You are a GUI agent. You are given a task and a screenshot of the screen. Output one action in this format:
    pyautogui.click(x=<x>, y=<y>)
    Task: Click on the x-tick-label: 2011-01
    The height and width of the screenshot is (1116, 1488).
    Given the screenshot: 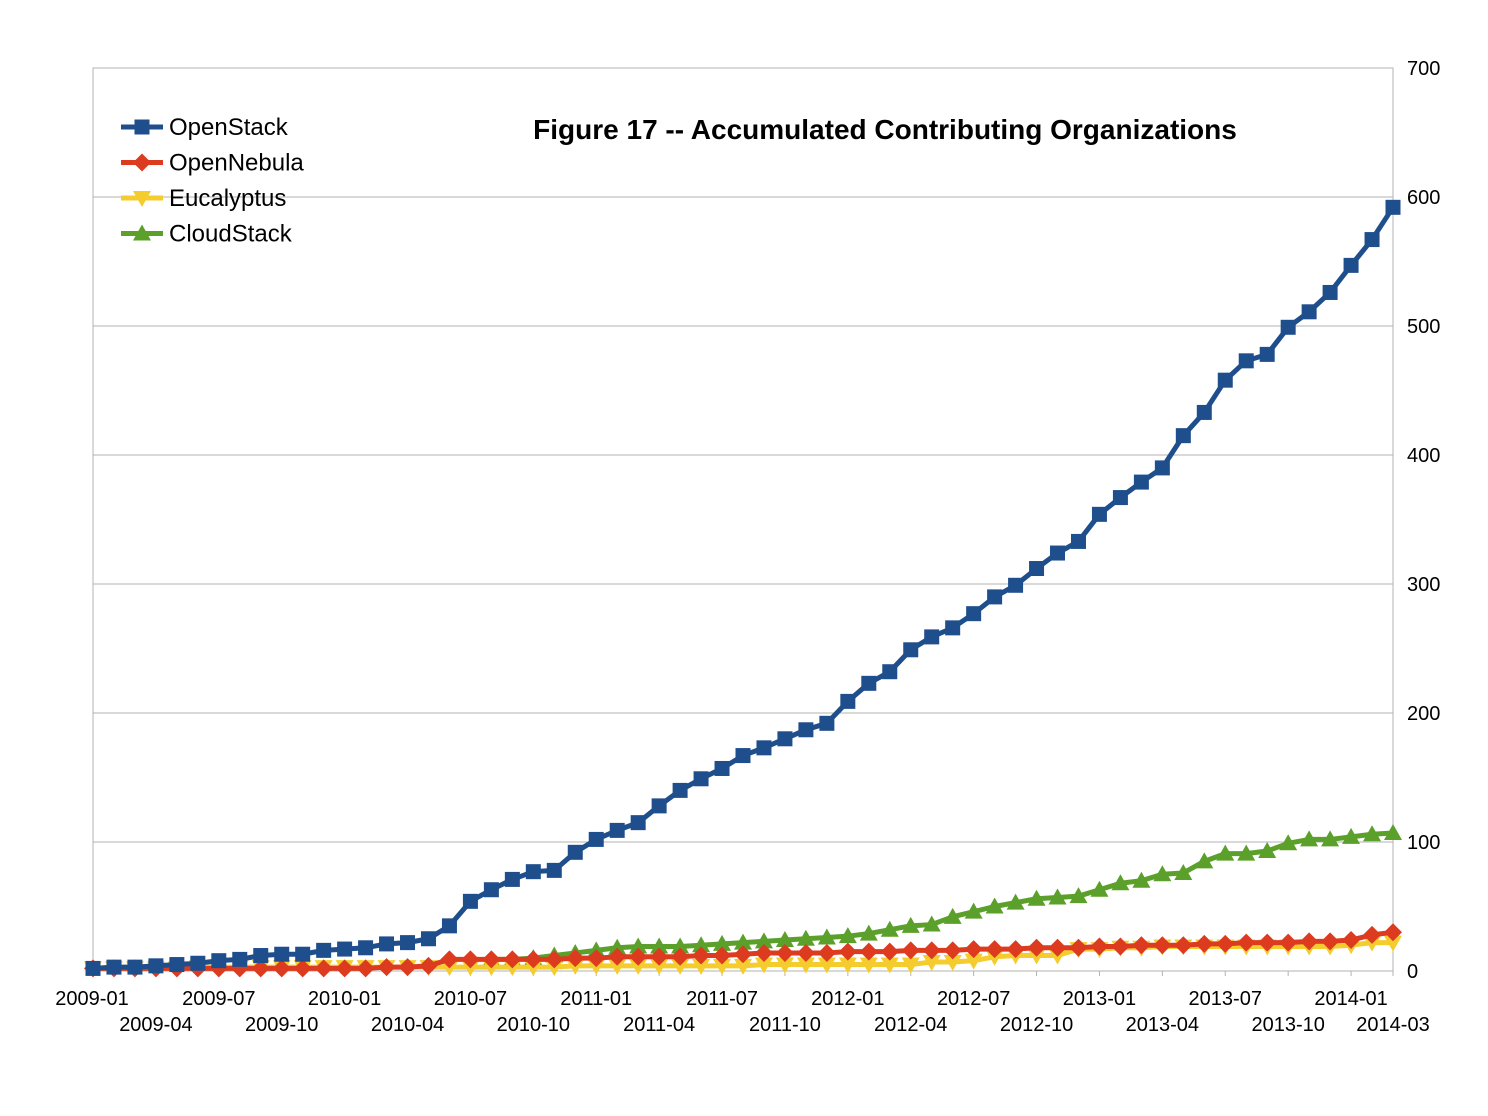 What is the action you would take?
    pyautogui.click(x=596, y=999)
    